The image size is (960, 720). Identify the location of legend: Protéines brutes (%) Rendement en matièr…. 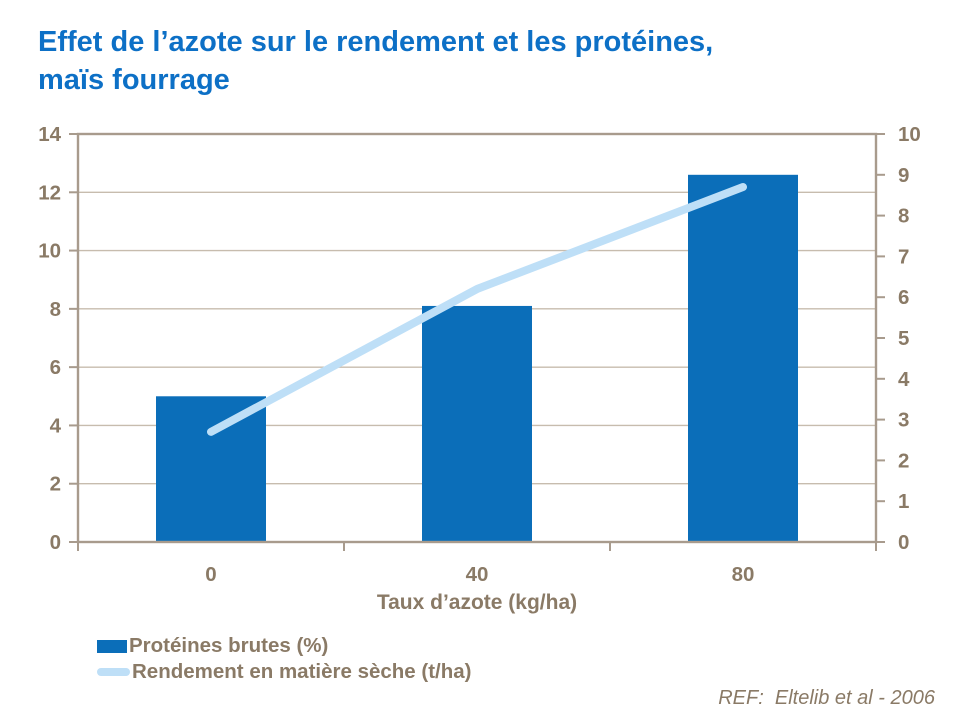
(284, 659).